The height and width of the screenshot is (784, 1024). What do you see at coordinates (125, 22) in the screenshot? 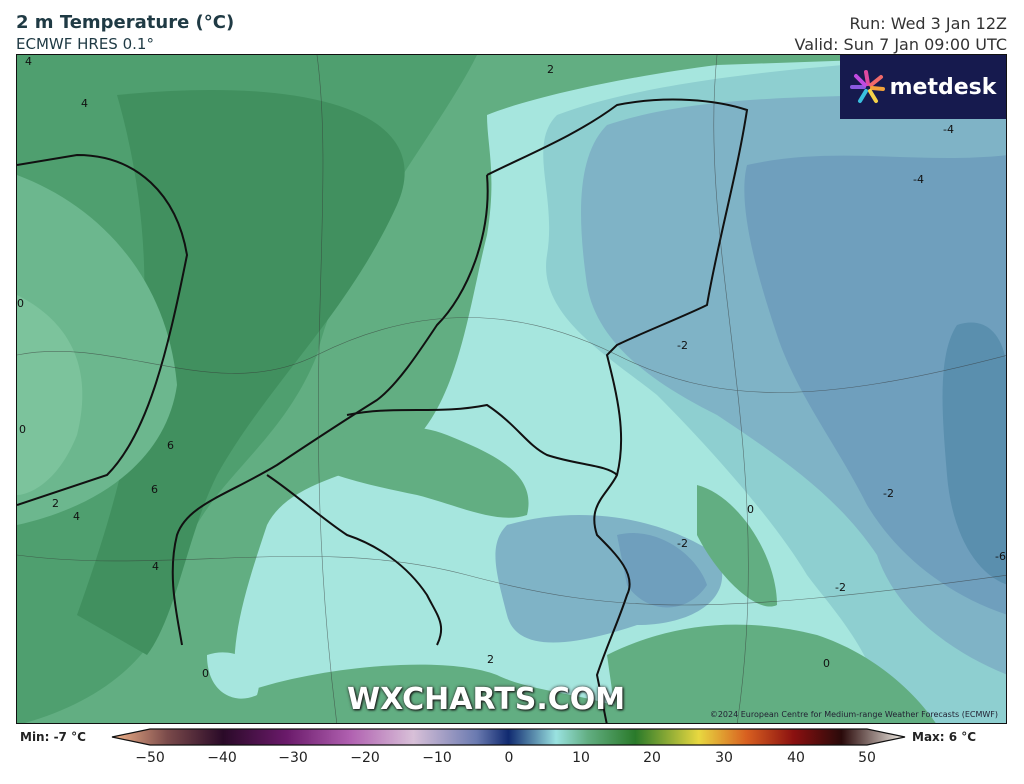
I see `map-title: 2 m Temperature (°C)` at bounding box center [125, 22].